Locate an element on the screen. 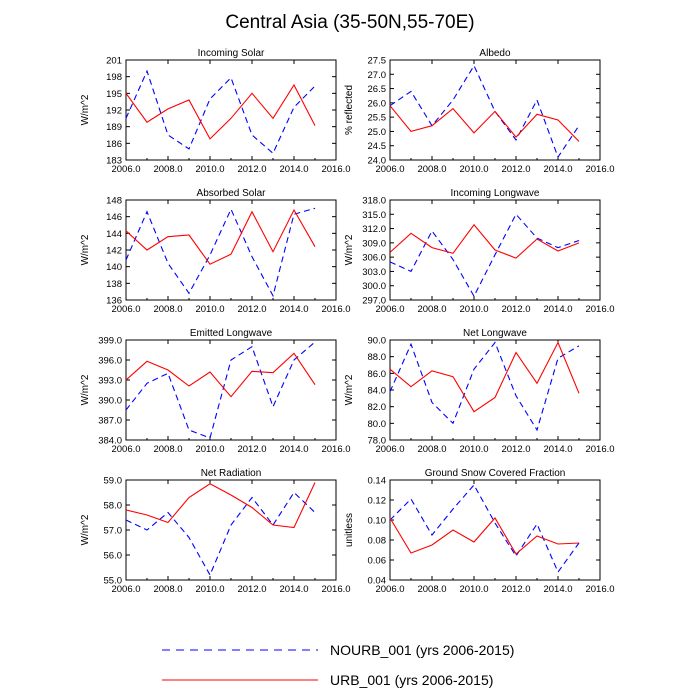 Image resolution: width=700 pixels, height=700 pixels. y-tick-label: 82.0 is located at coordinates (377, 407).